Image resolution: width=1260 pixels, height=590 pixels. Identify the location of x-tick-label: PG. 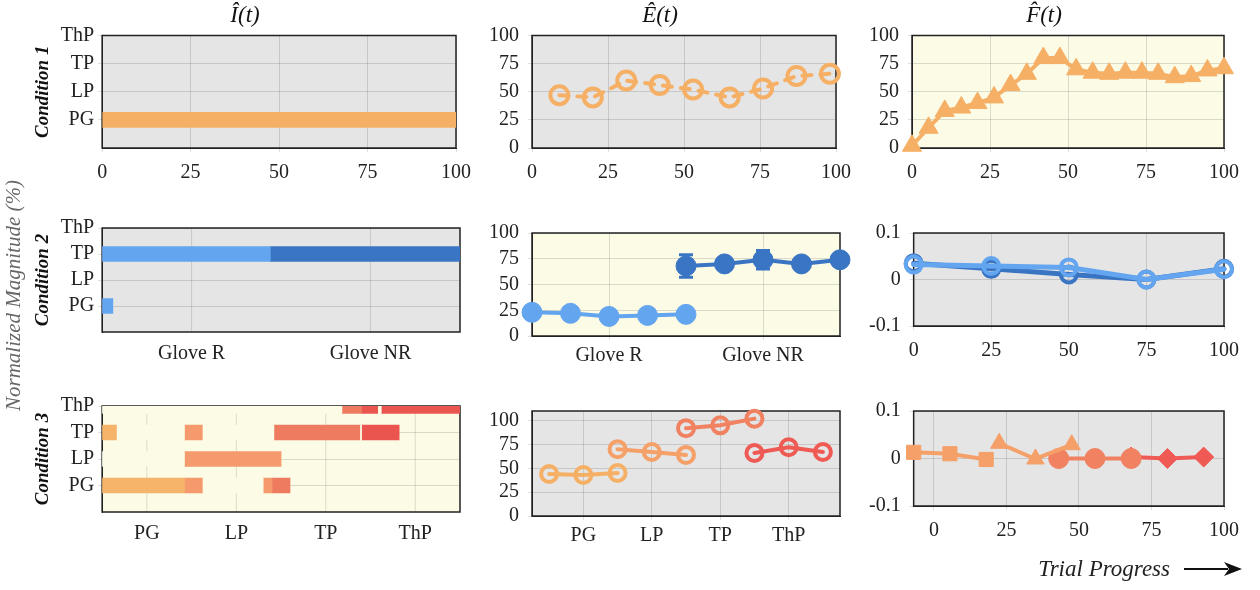
(583, 534).